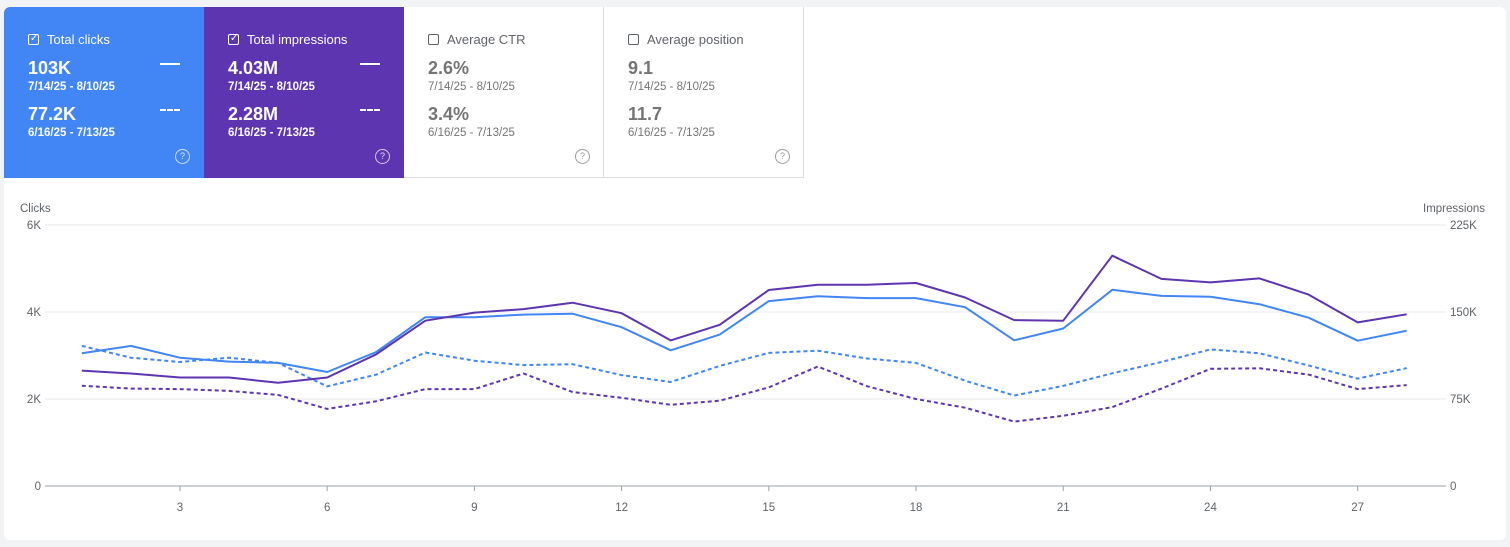 This screenshot has width=1510, height=547. What do you see at coordinates (34, 226) in the screenshot?
I see `y-left-tick-label: 6K` at bounding box center [34, 226].